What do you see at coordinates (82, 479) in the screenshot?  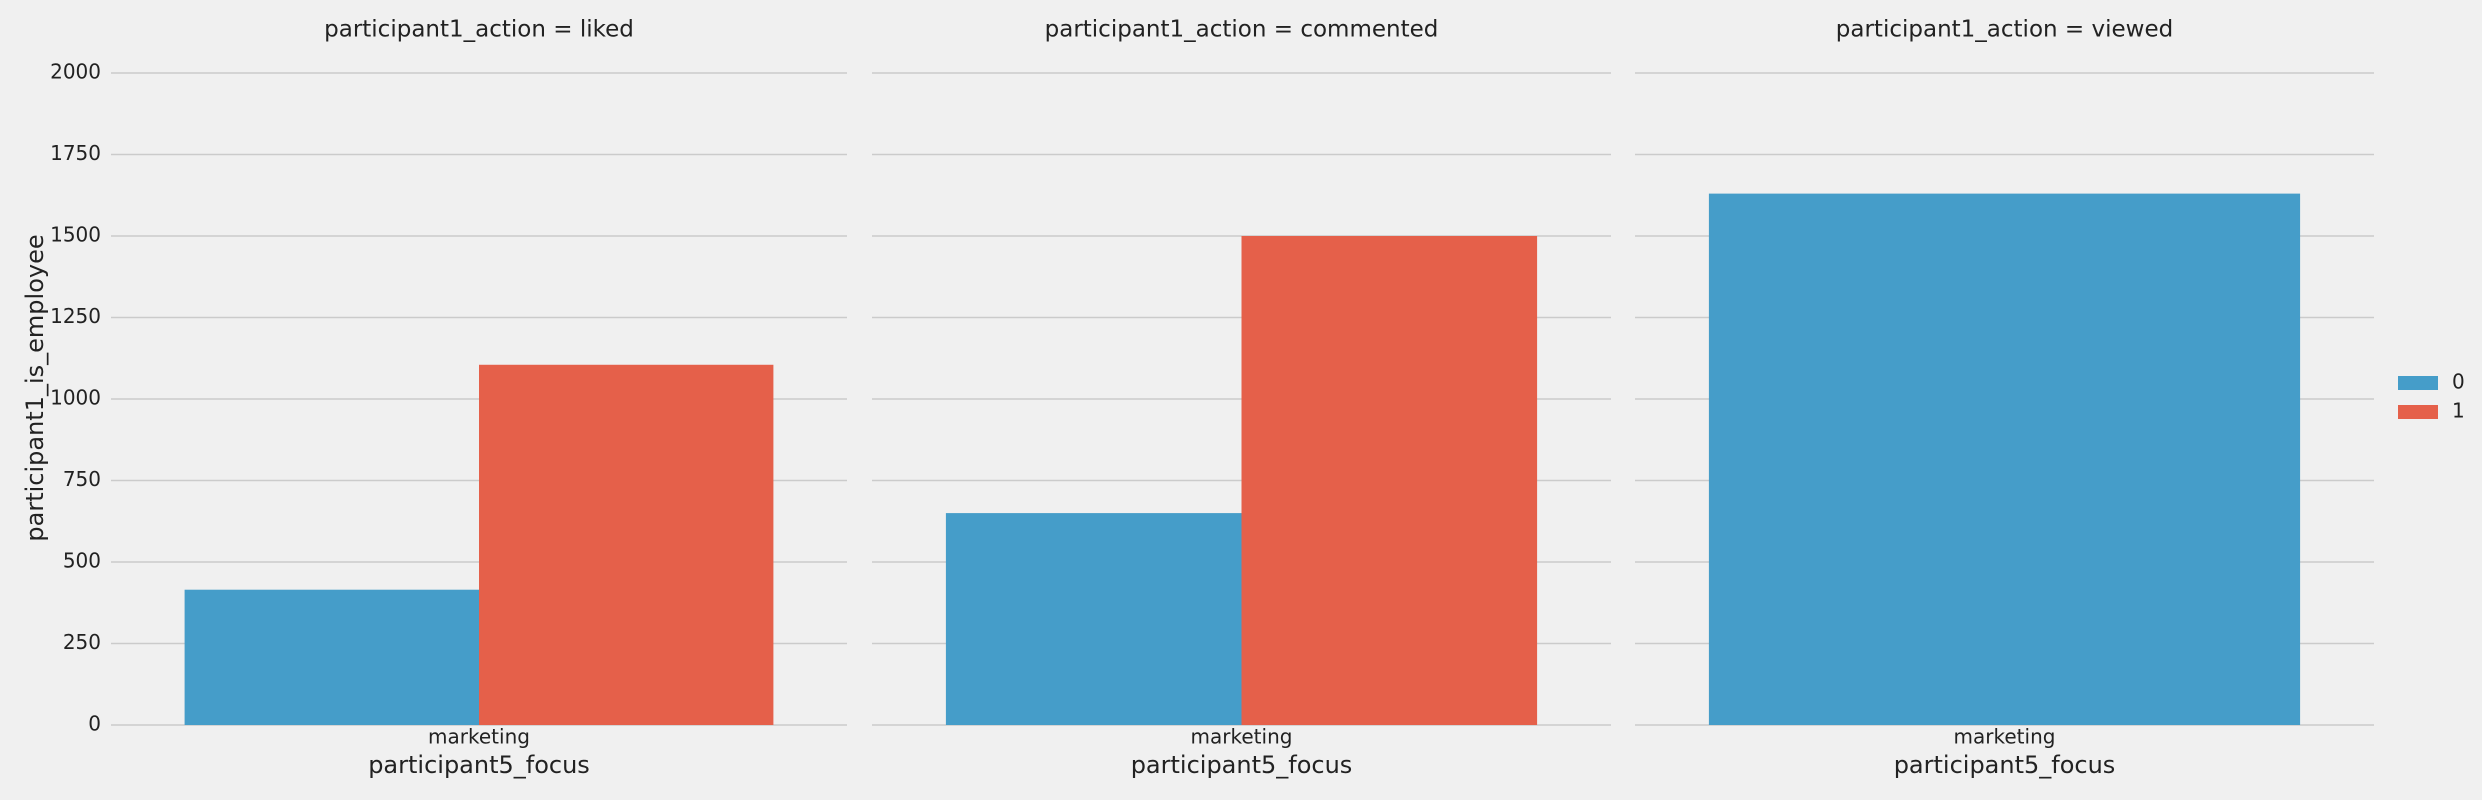 I see `y-tick-label: 750` at bounding box center [82, 479].